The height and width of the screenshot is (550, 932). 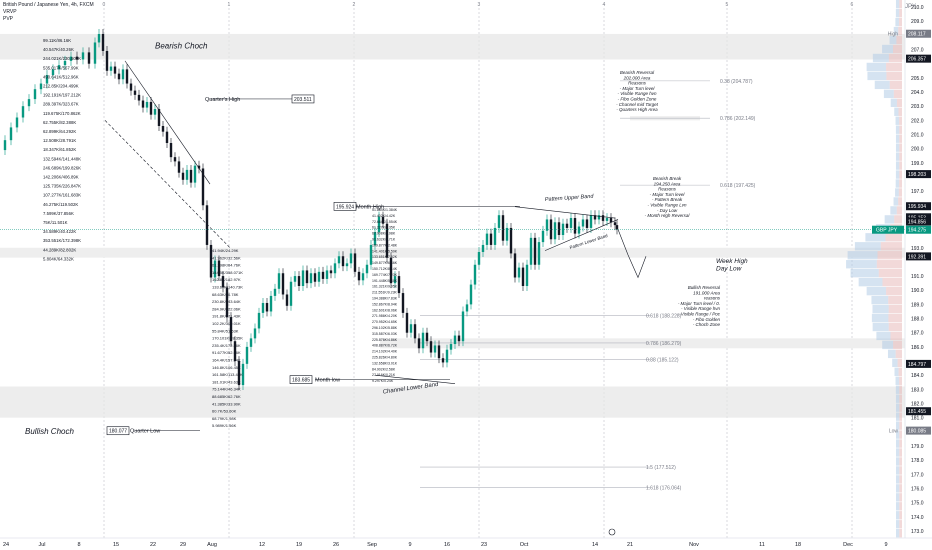 I want to click on bearish-reversal-note: Reasons, so click(x=637, y=83).